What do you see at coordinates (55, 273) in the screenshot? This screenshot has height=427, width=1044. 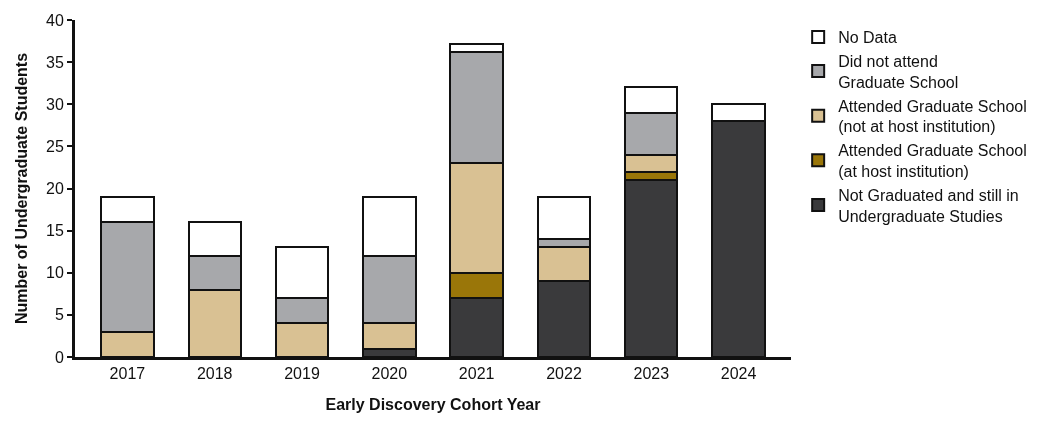 I see `y-tick-label: 10` at bounding box center [55, 273].